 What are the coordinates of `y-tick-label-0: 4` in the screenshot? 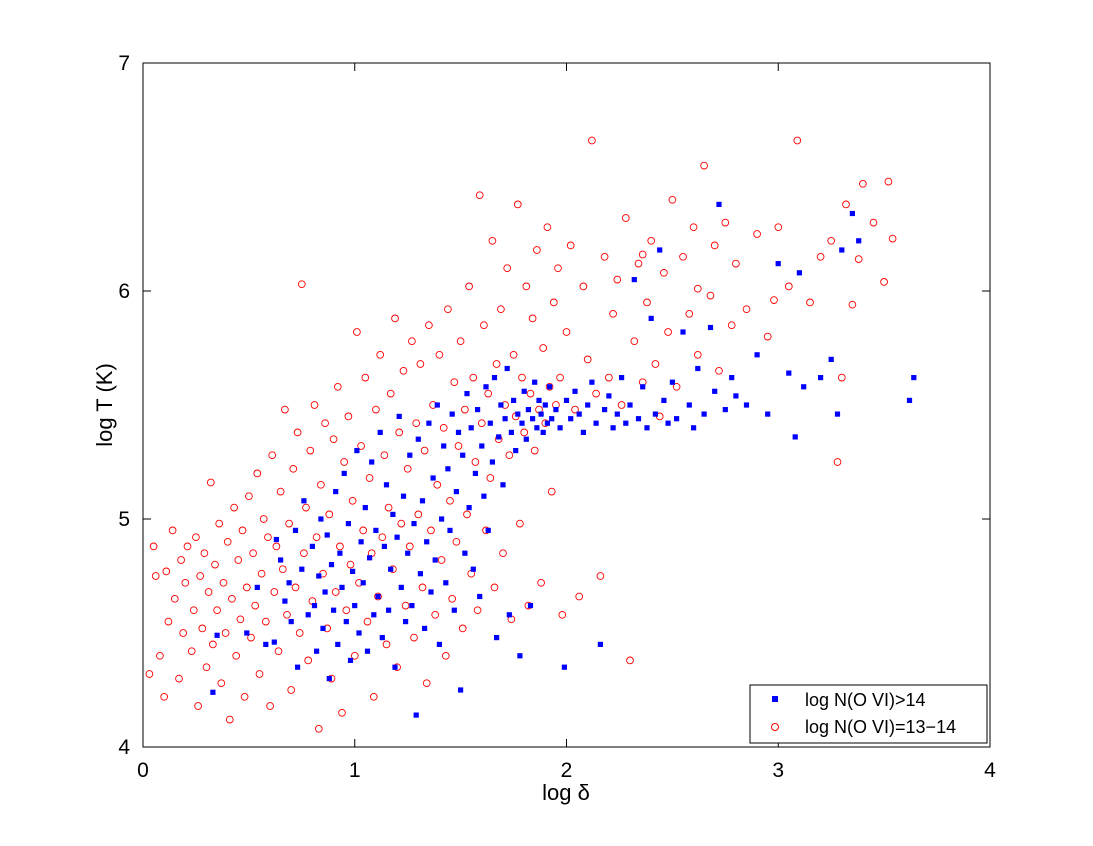 It's located at (124, 747).